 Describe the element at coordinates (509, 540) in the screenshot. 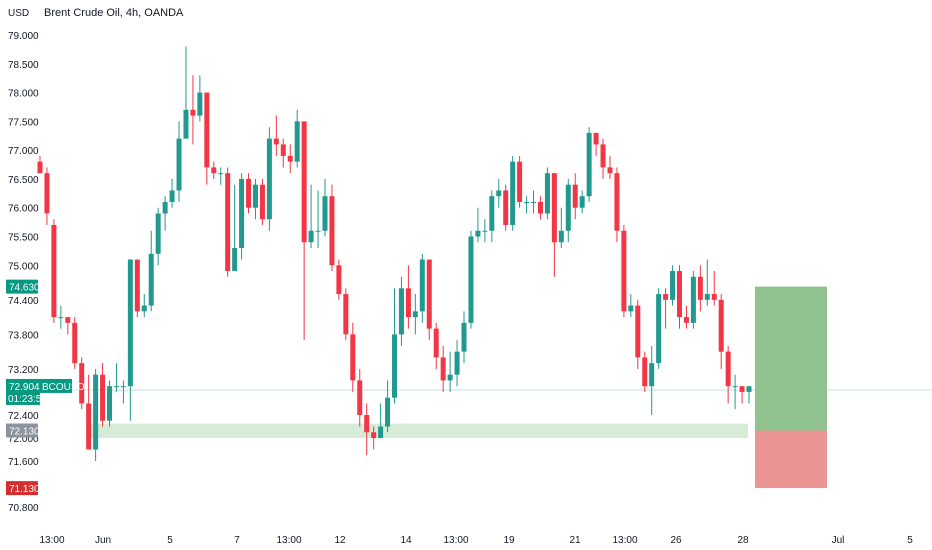

I see `x-tick-label: 19` at that location.